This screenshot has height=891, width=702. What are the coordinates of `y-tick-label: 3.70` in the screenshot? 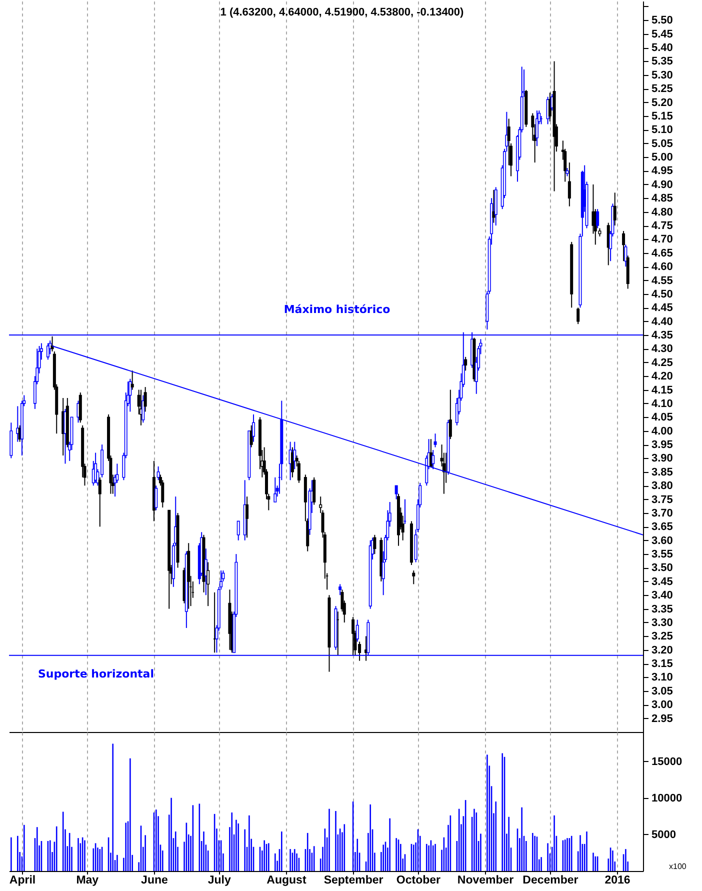 It's located at (662, 513).